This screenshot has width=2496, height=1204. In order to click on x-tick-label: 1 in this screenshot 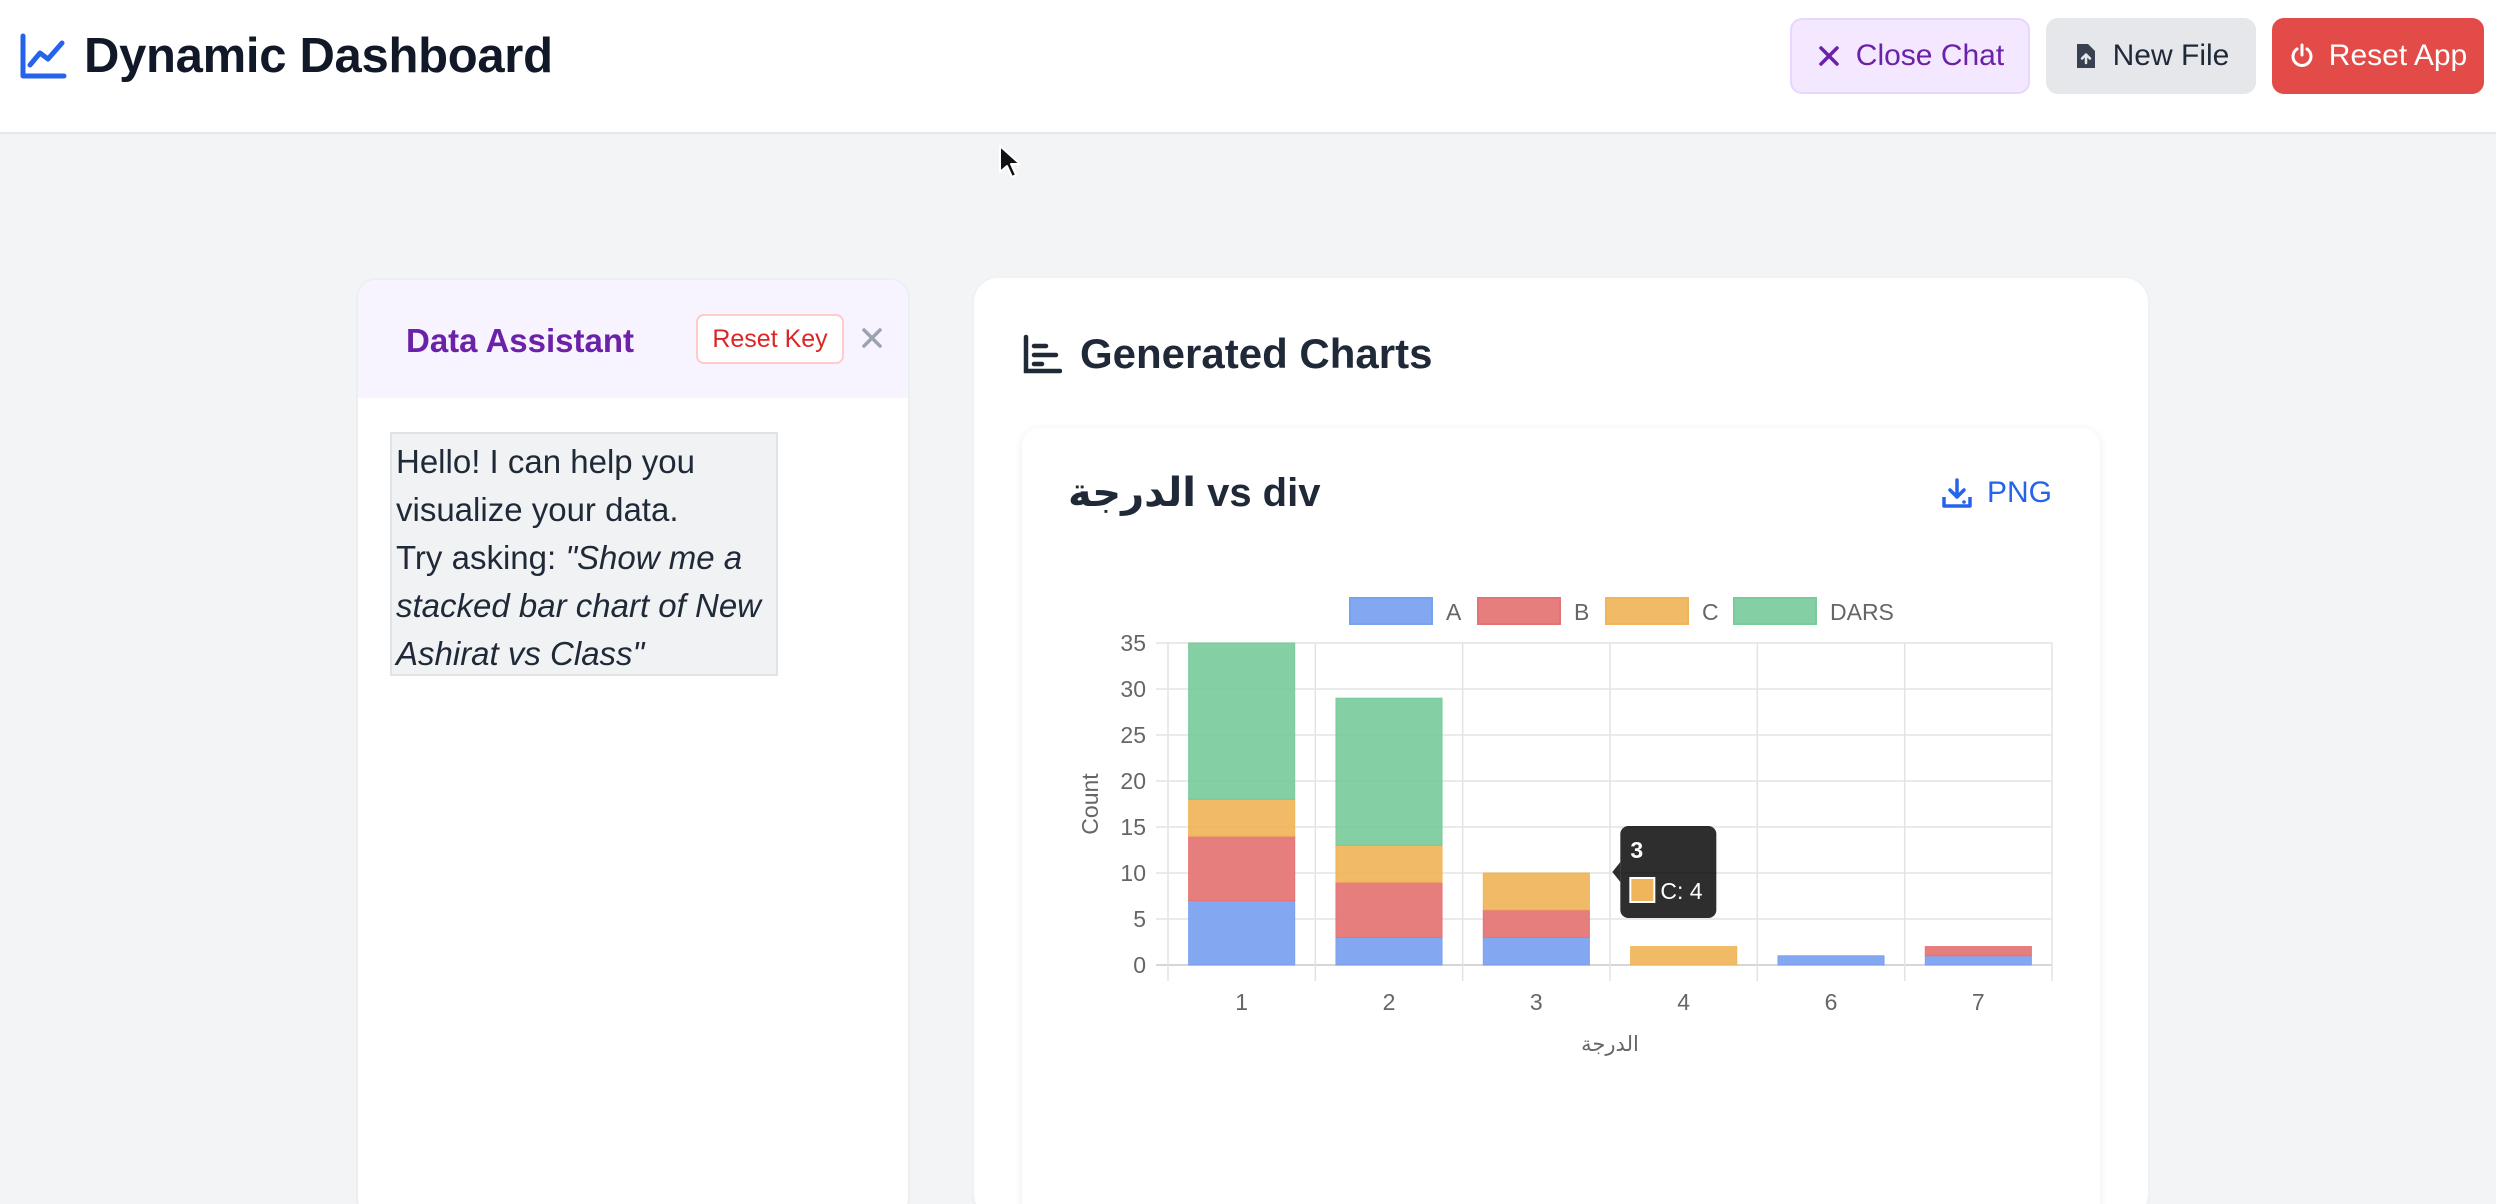, I will do `click(1241, 1002)`.